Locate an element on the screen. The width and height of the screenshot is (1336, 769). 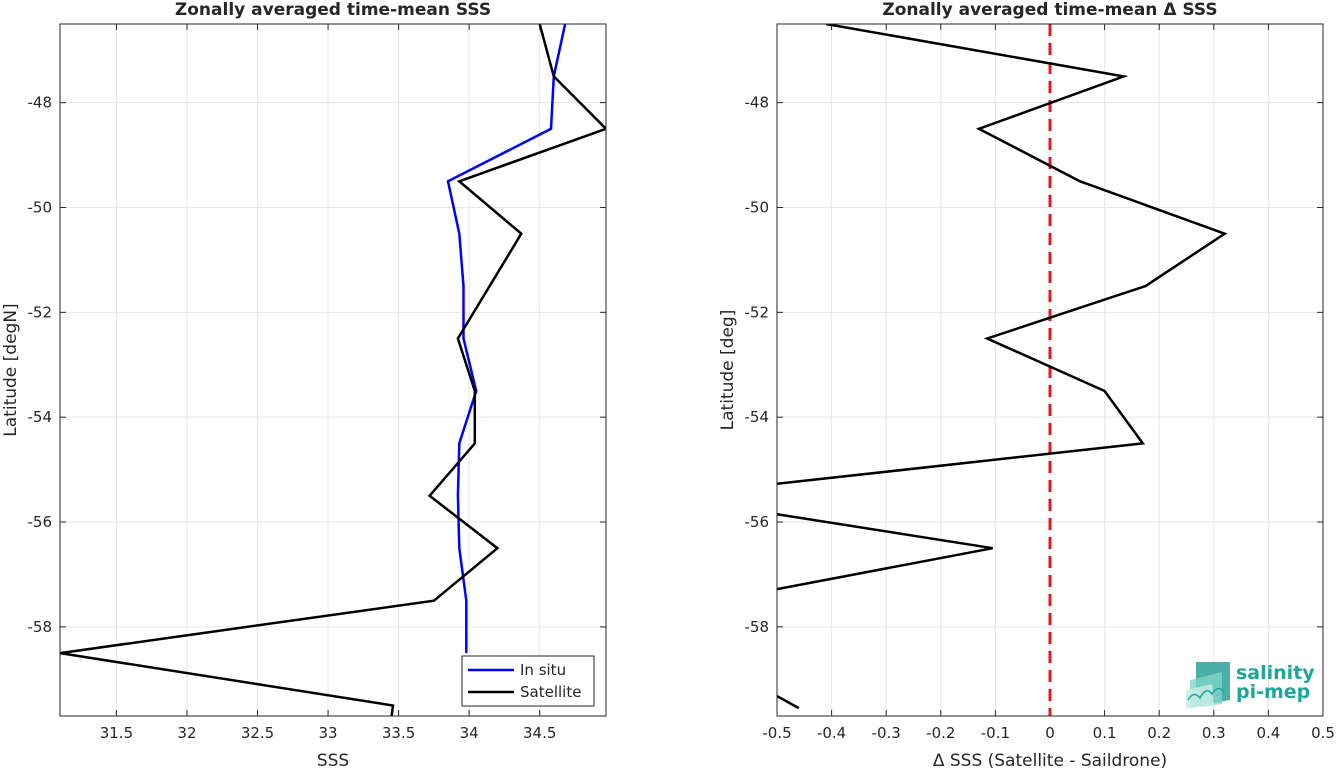
x-tick-label: 32 is located at coordinates (186, 733).